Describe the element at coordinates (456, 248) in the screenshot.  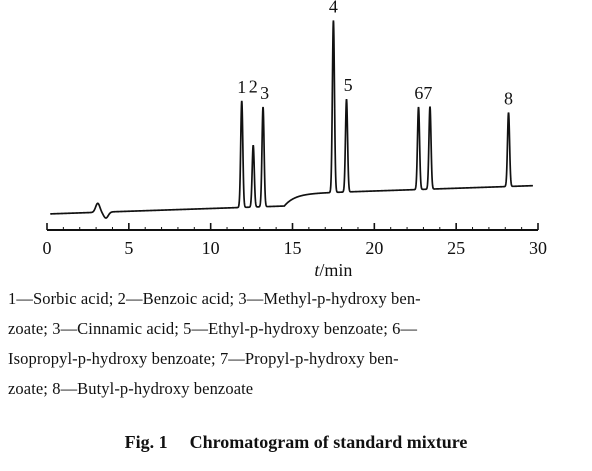
I see `x-tick-label: 25` at that location.